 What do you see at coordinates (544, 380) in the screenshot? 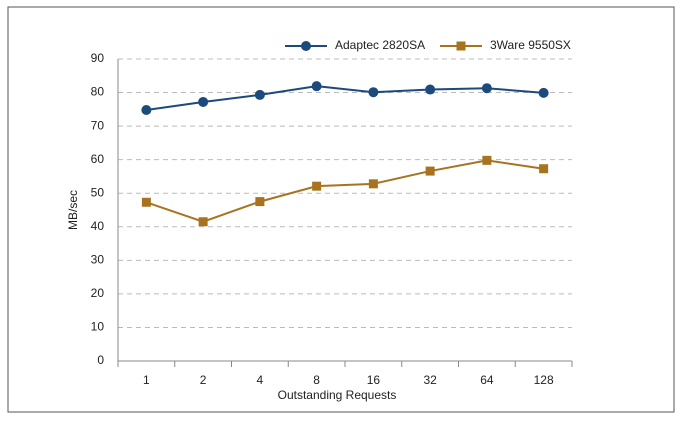
I see `x-tick-label: 128` at bounding box center [544, 380].